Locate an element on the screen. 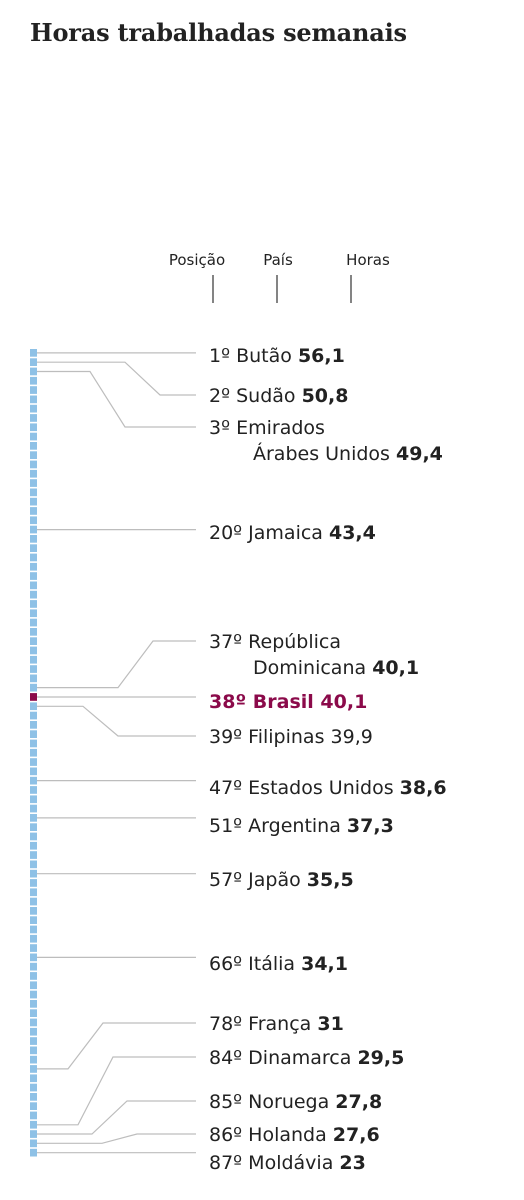  hours-value: 49,4 is located at coordinates (419, 454).